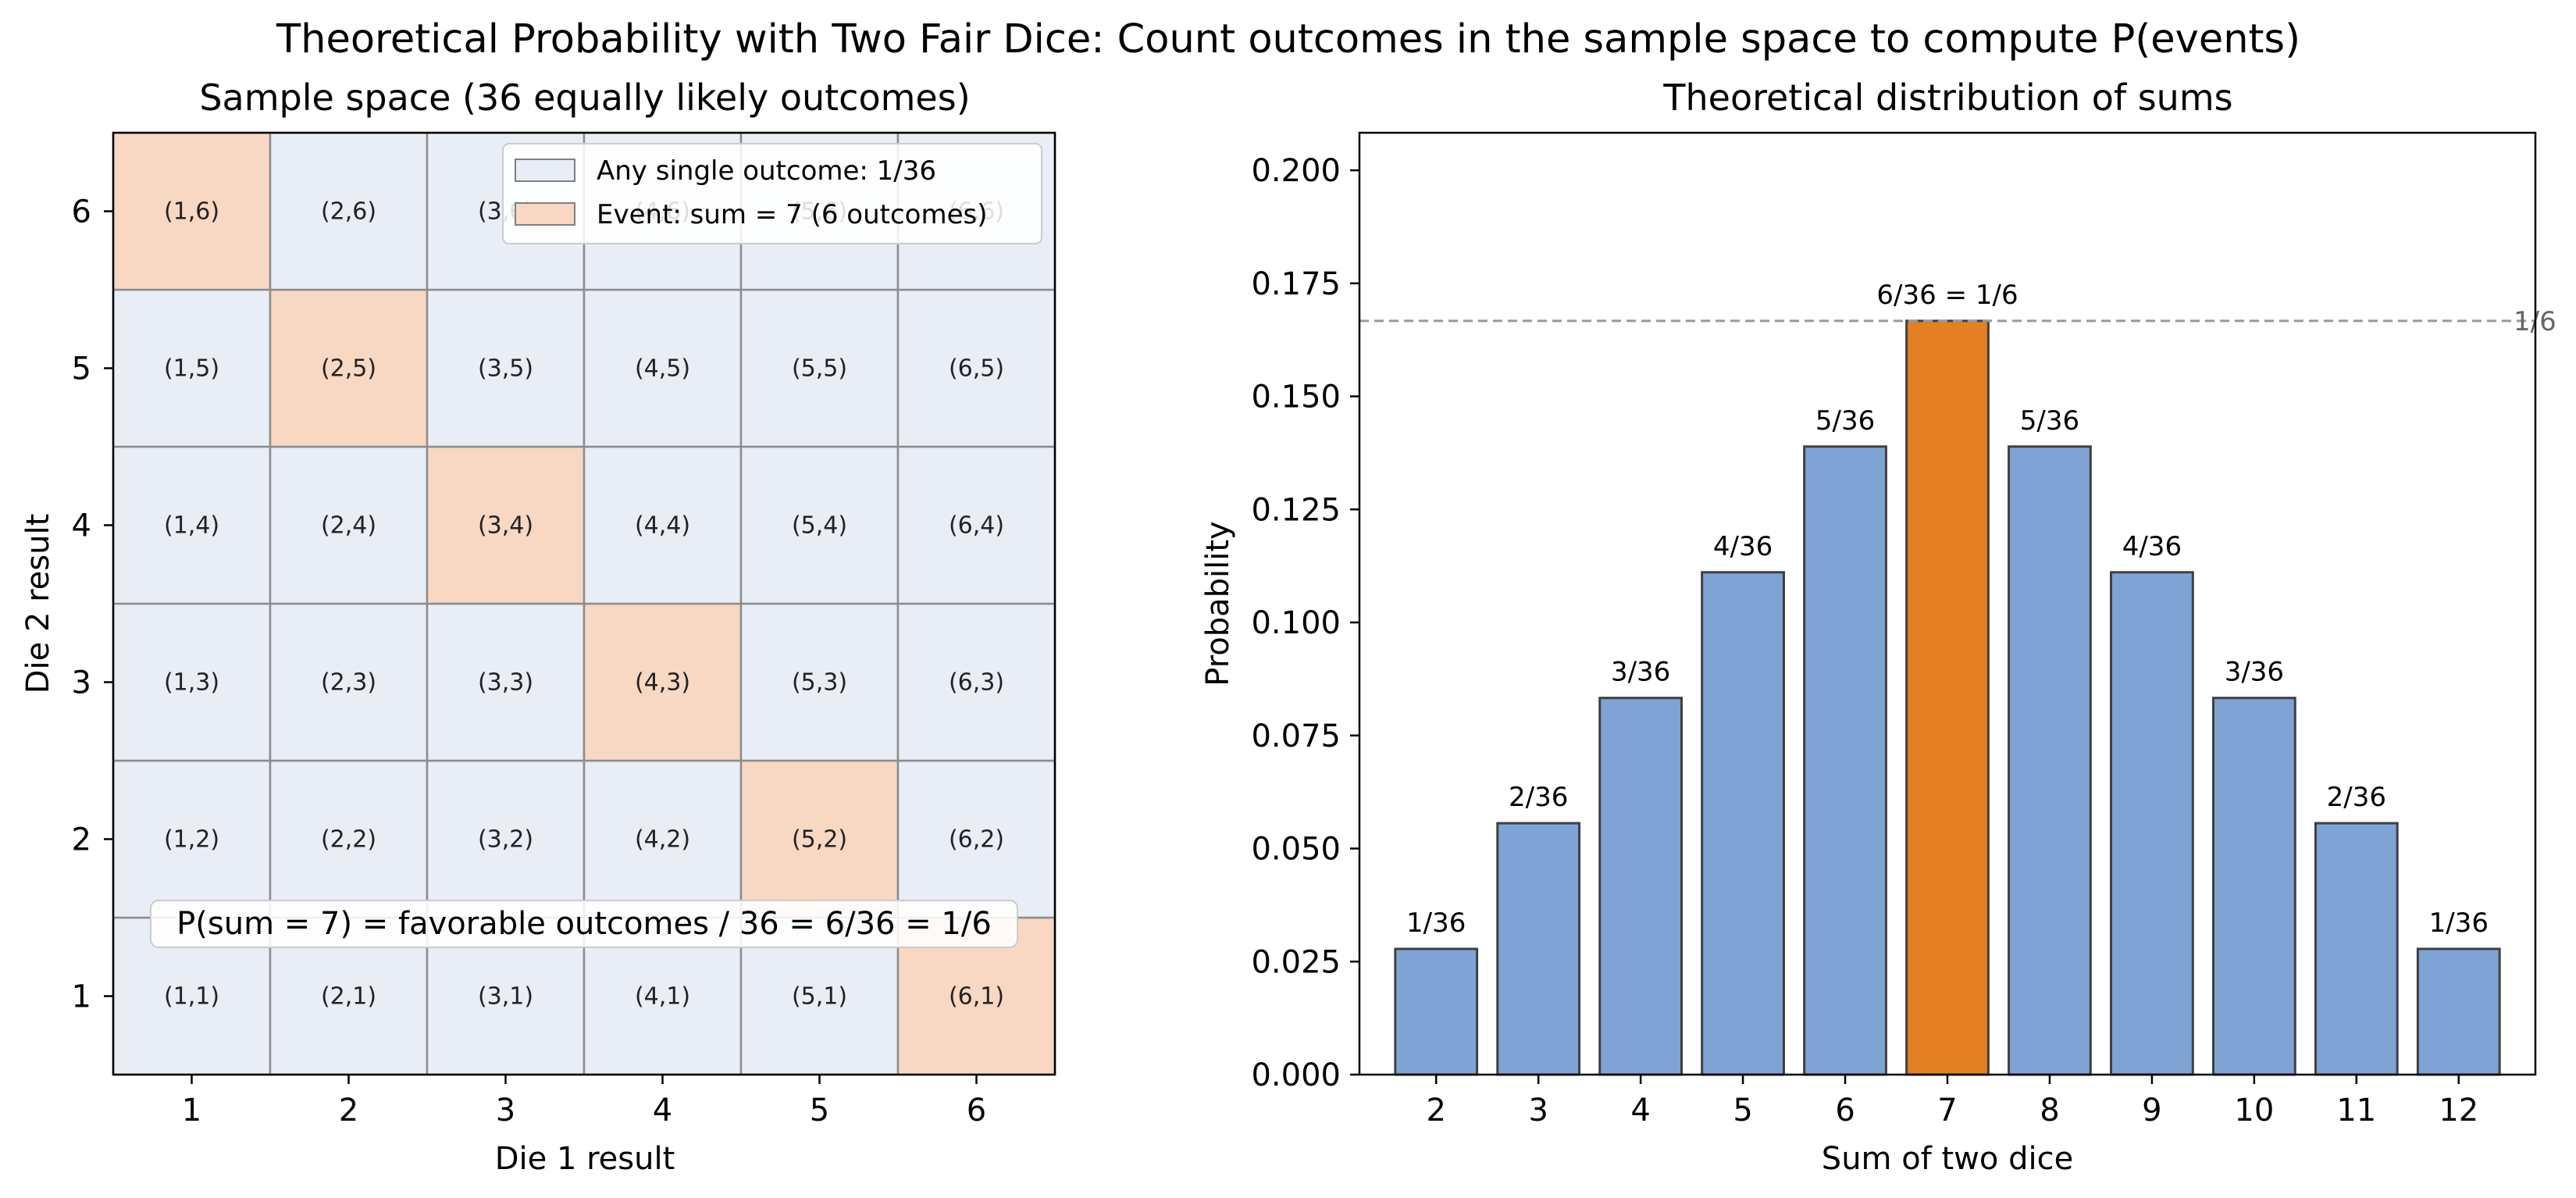  Describe the element at coordinates (82, 683) in the screenshot. I see `y-tick-label: 3` at that location.